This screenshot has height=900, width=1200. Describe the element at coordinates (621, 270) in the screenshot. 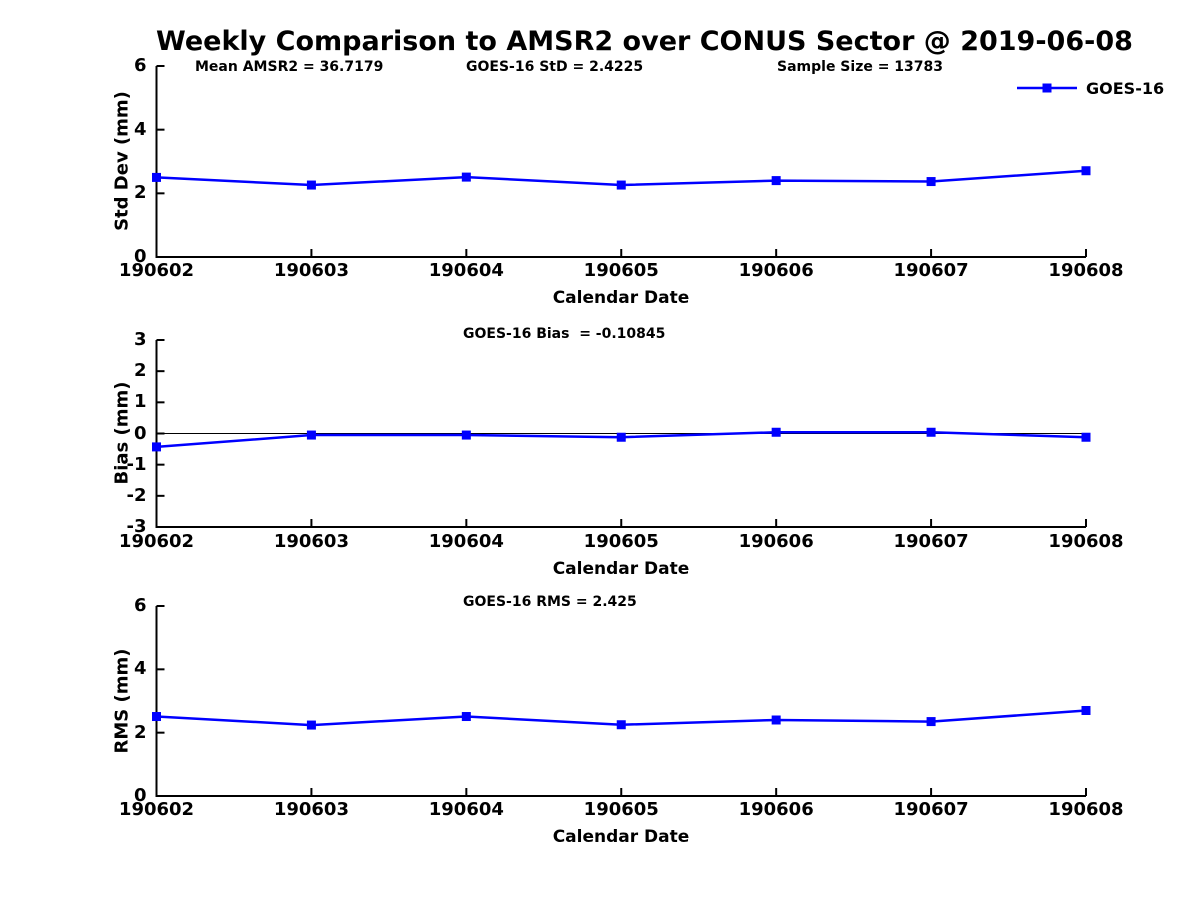

I see `stddev-x-tick-label: 190605` at that location.